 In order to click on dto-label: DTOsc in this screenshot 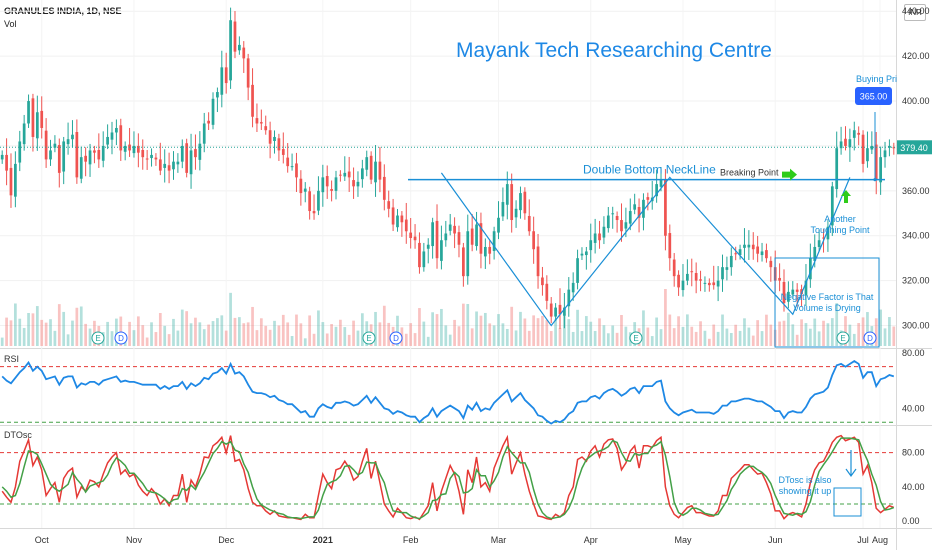, I will do `click(18, 435)`.